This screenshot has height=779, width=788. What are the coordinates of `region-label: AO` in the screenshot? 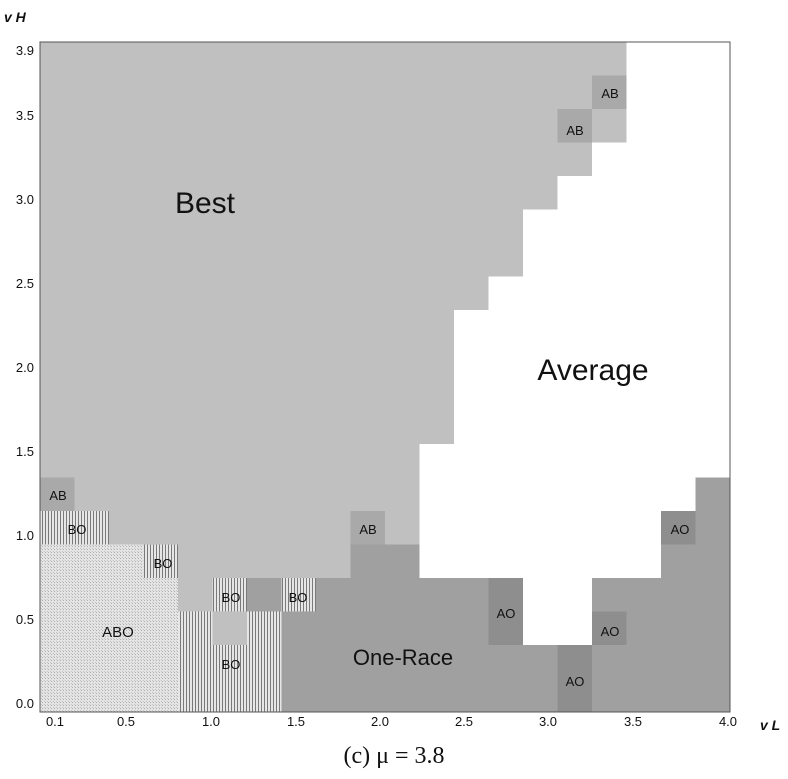 It's located at (610, 631).